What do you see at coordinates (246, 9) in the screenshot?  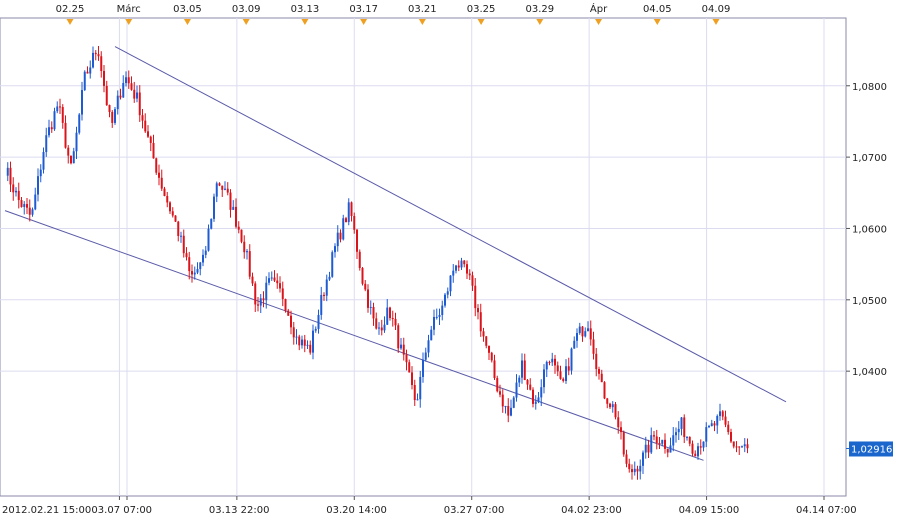 I see `date-tick-label: 03.09` at bounding box center [246, 9].